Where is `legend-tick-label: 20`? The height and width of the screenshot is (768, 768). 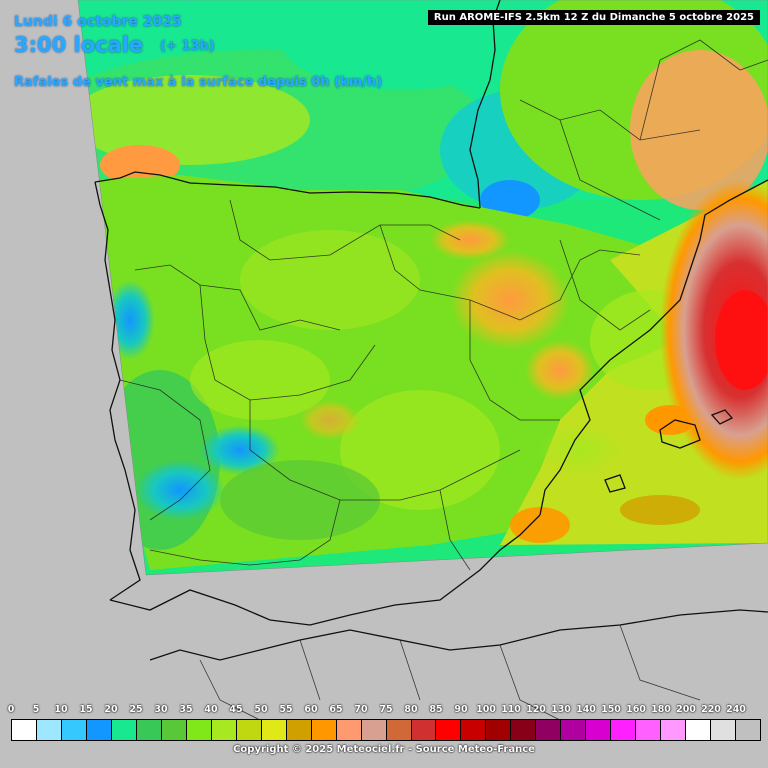 legend-tick-label: 20 is located at coordinates (111, 709).